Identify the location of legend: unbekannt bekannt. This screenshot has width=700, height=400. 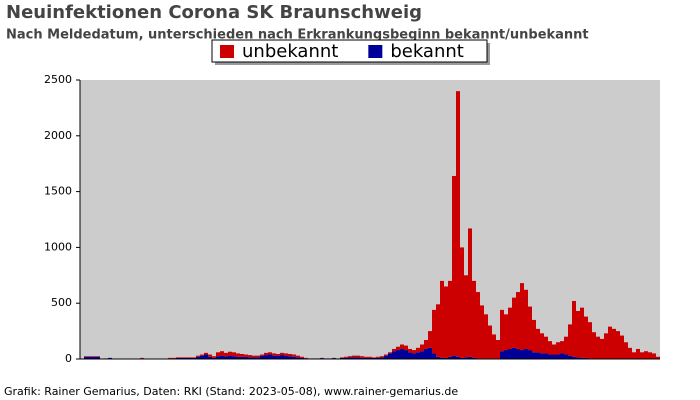
(350, 52).